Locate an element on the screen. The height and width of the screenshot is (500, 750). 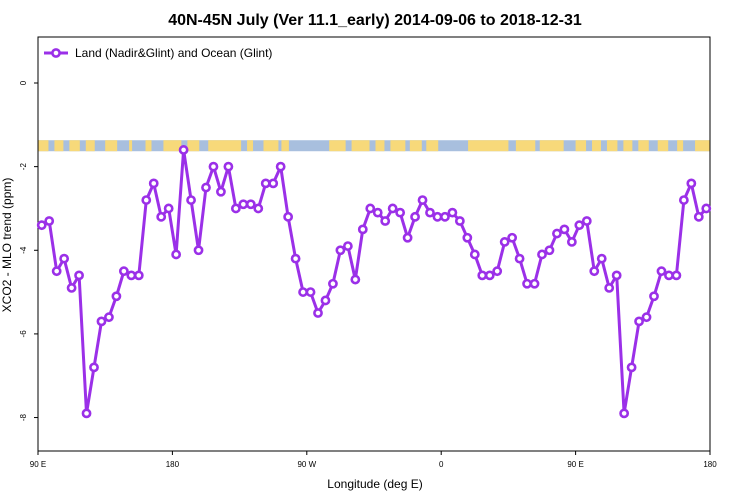
y-tick-label: -8 is located at coordinates (23, 417).